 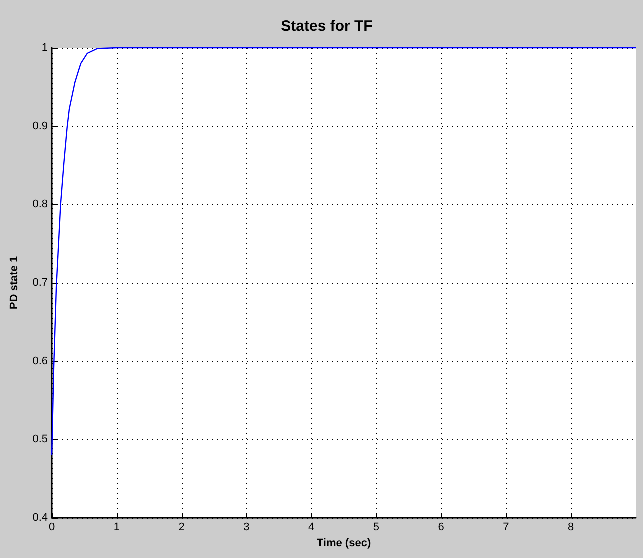 I want to click on x-tick-label: 1, so click(x=117, y=528).